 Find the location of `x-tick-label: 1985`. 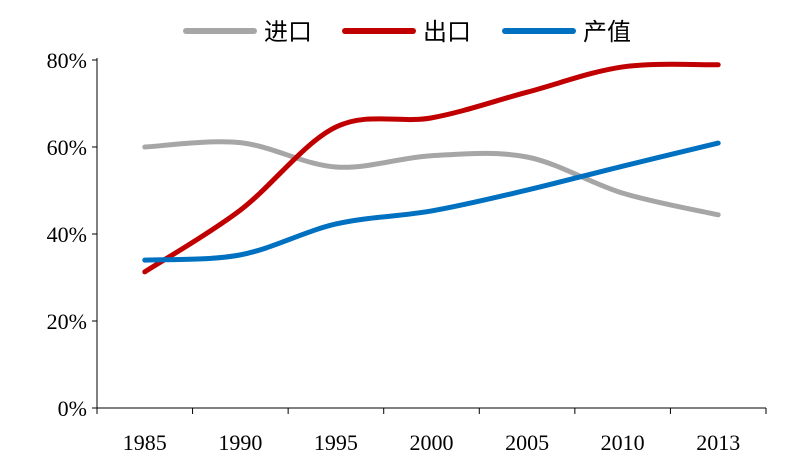

x-tick-label: 1985 is located at coordinates (145, 442).